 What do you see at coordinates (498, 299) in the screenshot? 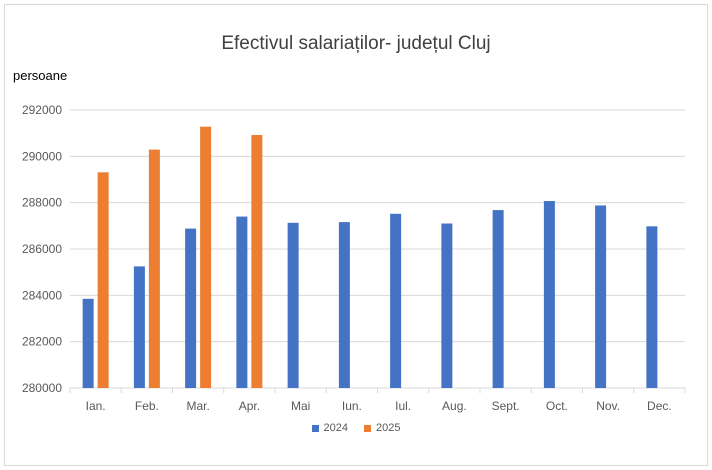
I see `bar-2024-sept` at bounding box center [498, 299].